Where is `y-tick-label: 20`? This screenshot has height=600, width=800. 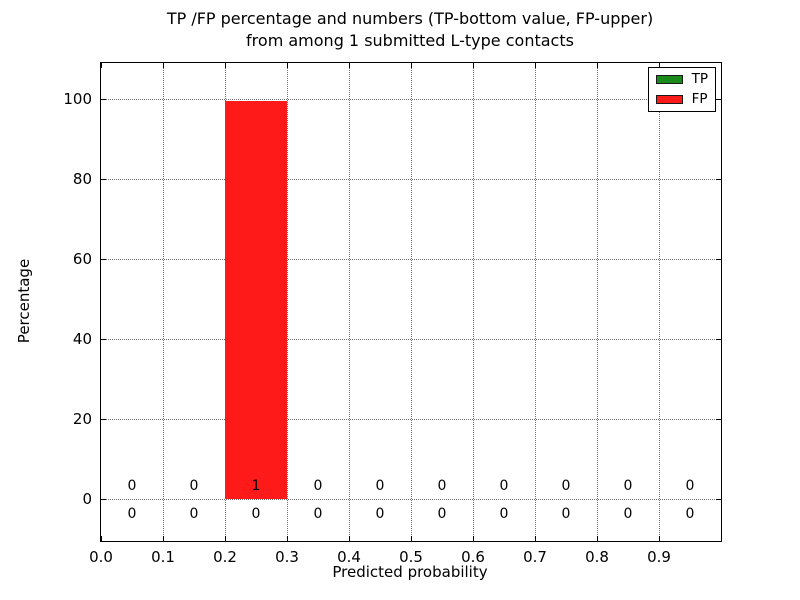 y-tick-label: 20 is located at coordinates (82, 419).